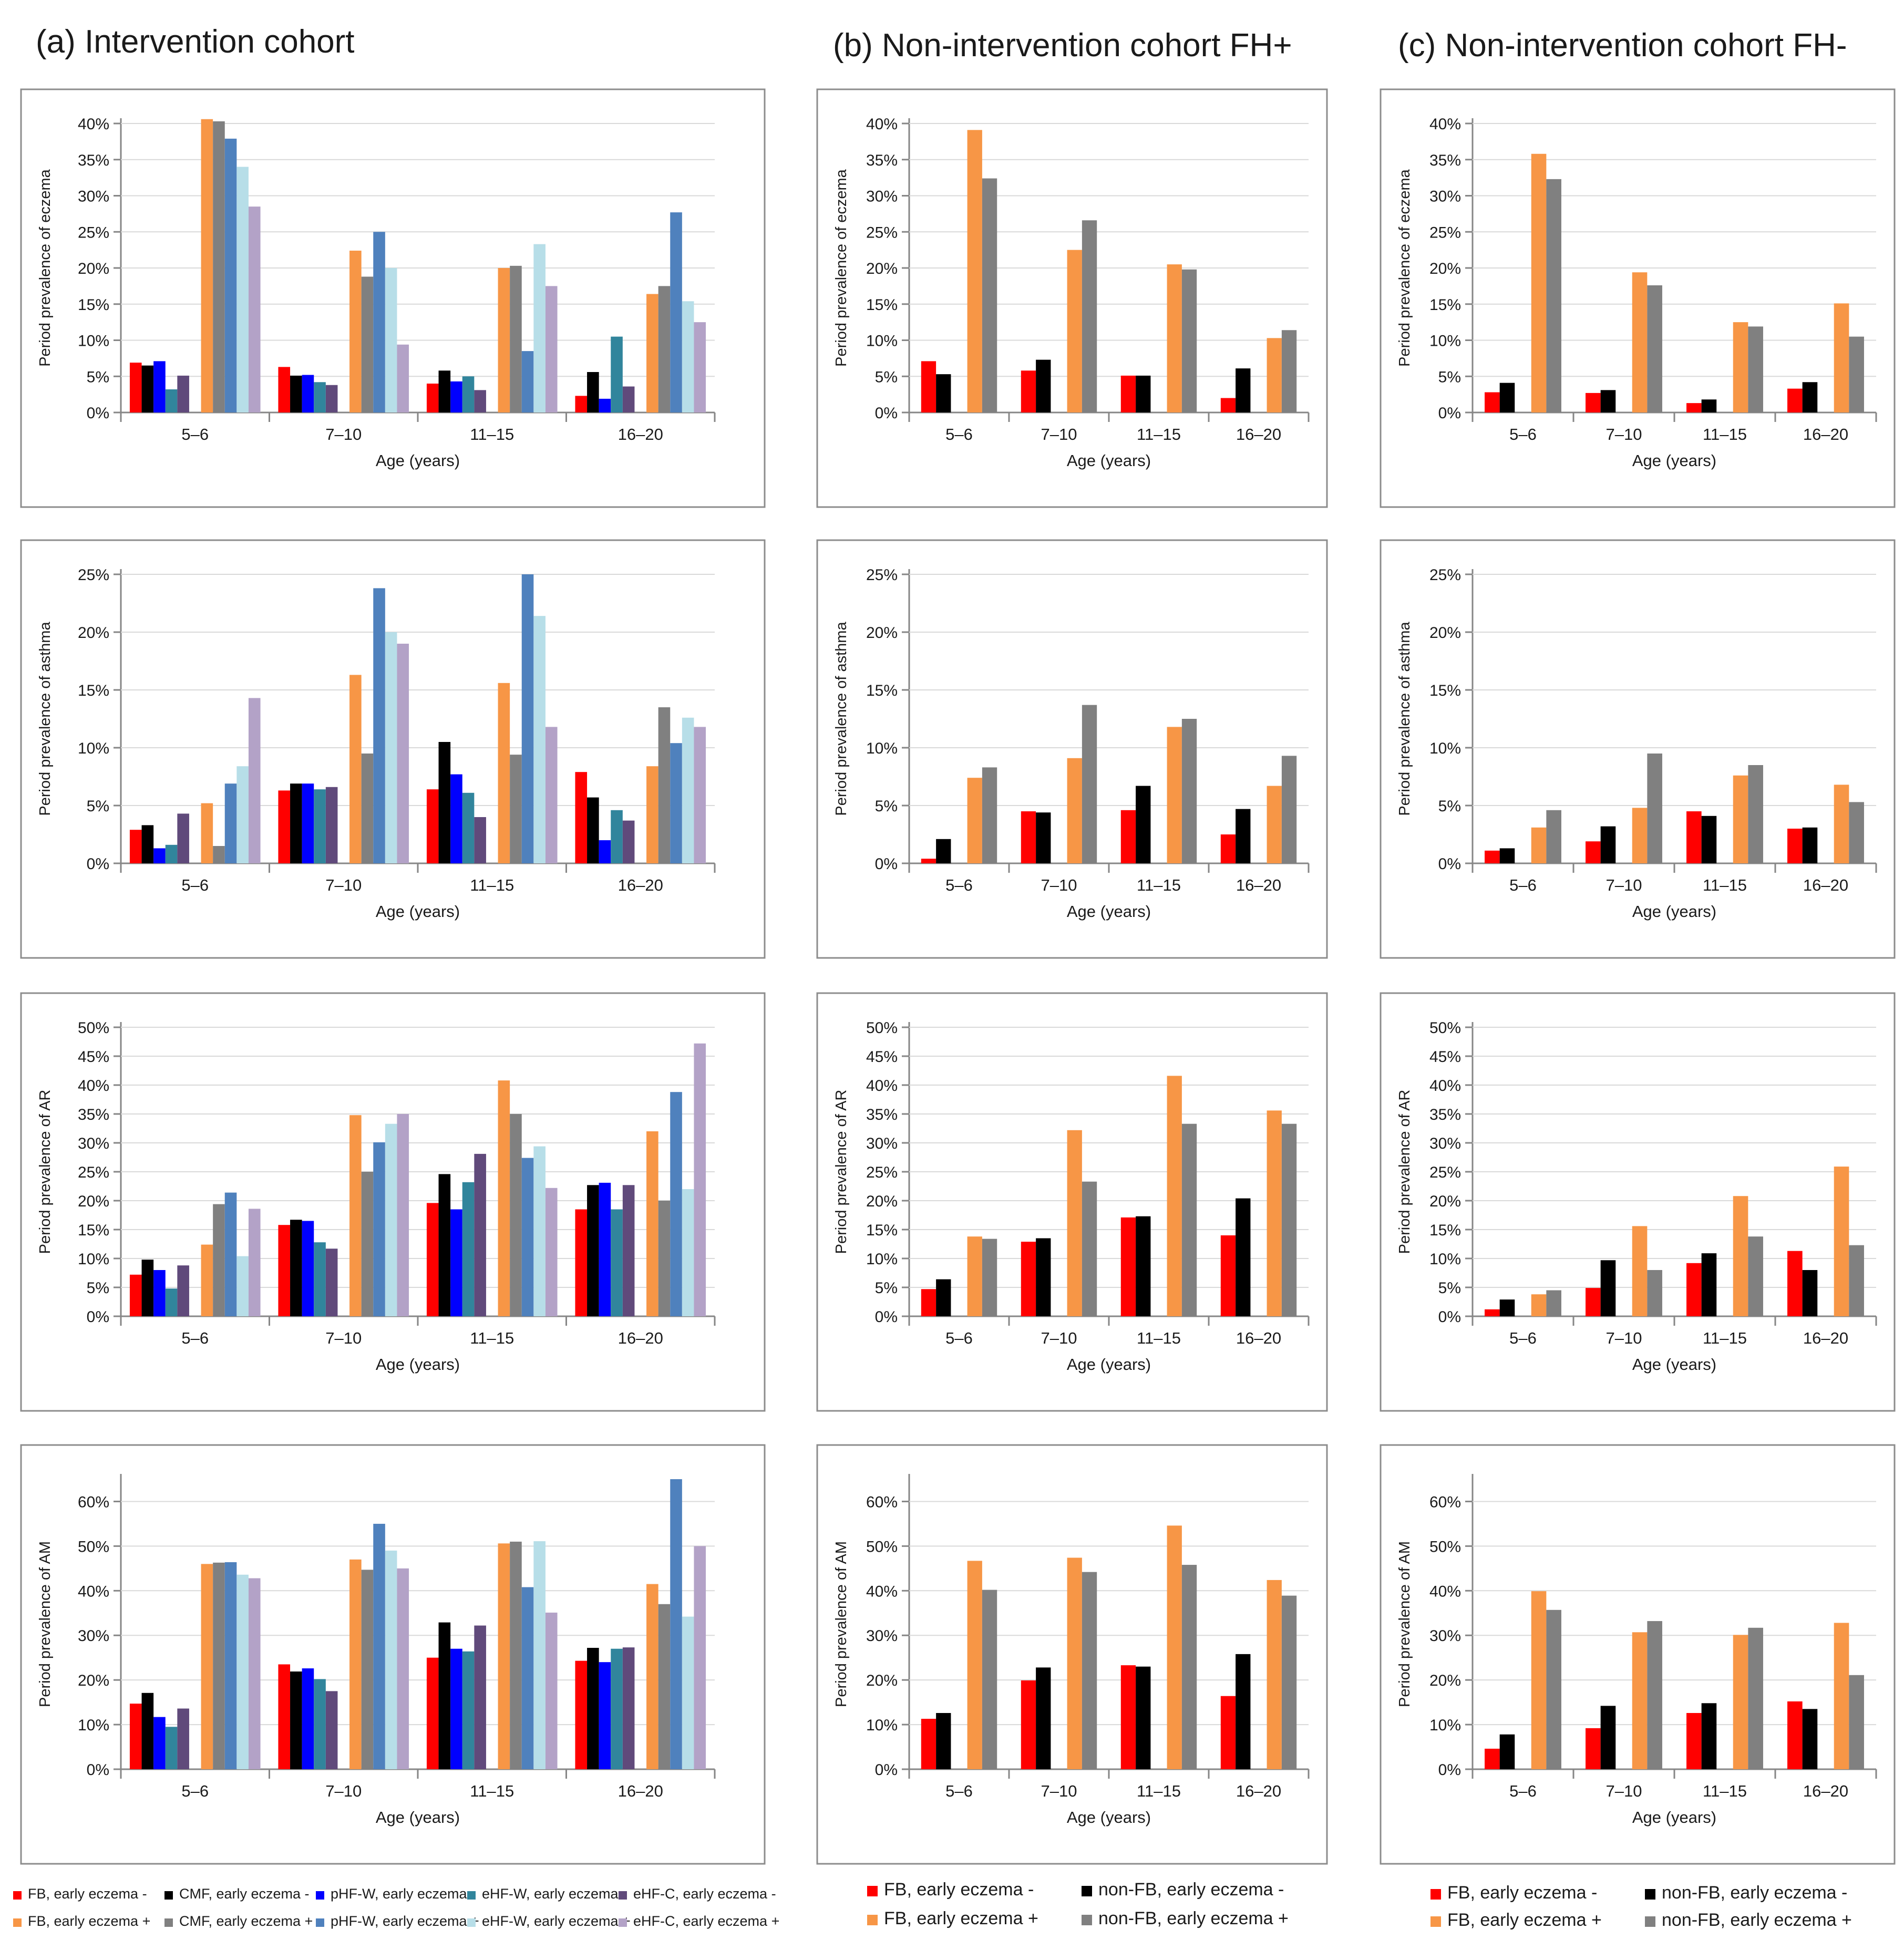  I want to click on y-tick-label: 0%, so click(98, 864).